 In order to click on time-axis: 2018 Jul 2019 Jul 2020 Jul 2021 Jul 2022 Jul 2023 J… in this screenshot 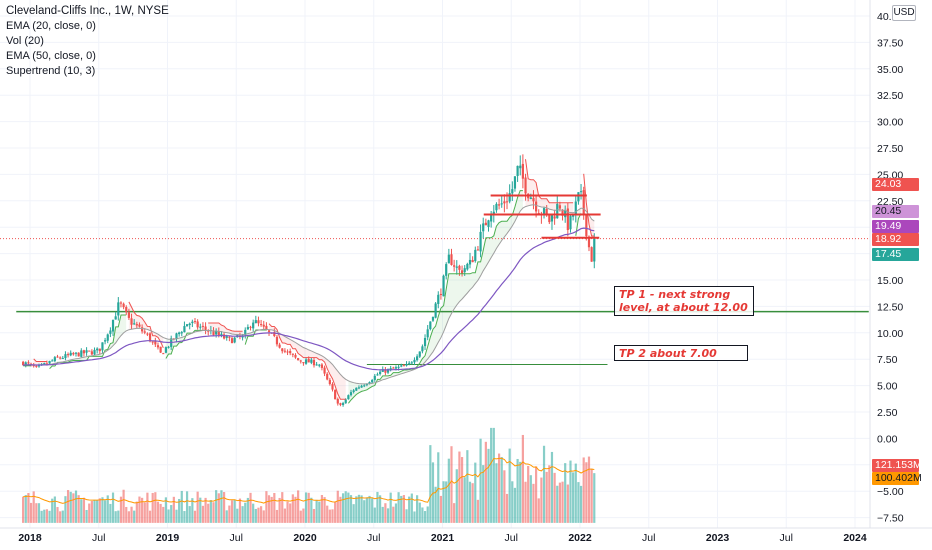, I will do `click(466, 535)`.